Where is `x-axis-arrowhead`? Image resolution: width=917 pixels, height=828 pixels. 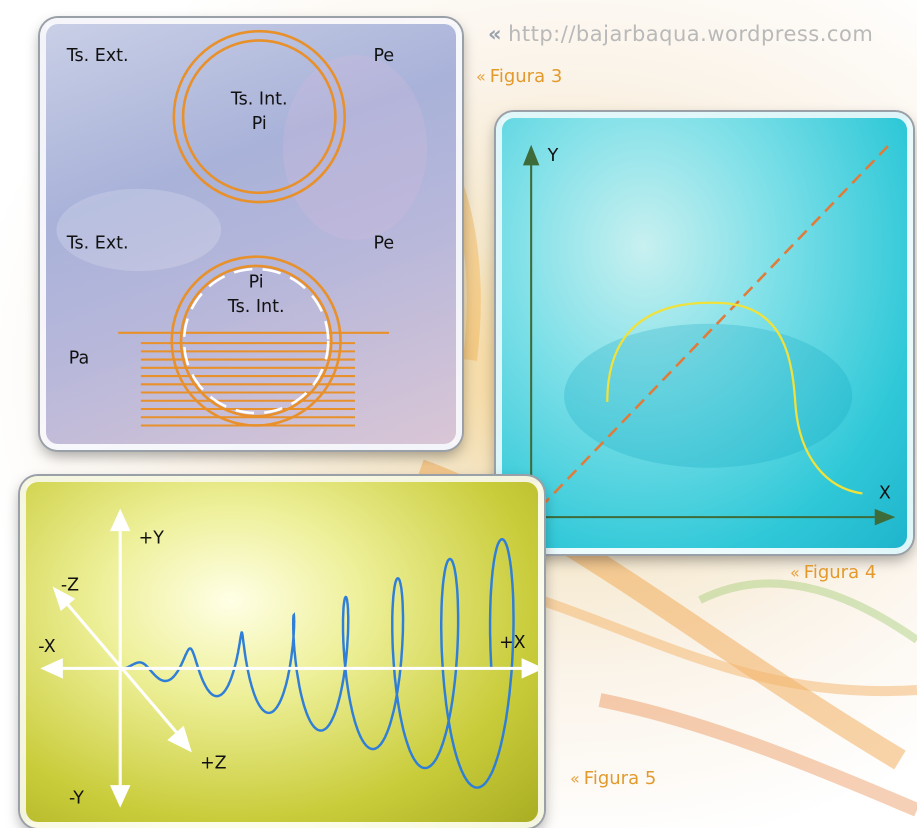 x-axis-arrowhead is located at coordinates (885, 517).